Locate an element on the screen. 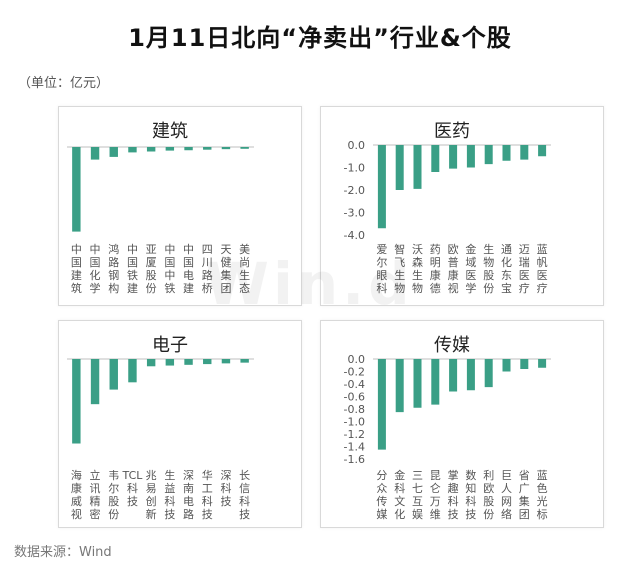 The width and height of the screenshot is (640, 574). x-tick-label: 分众传媒 is located at coordinates (381, 495).